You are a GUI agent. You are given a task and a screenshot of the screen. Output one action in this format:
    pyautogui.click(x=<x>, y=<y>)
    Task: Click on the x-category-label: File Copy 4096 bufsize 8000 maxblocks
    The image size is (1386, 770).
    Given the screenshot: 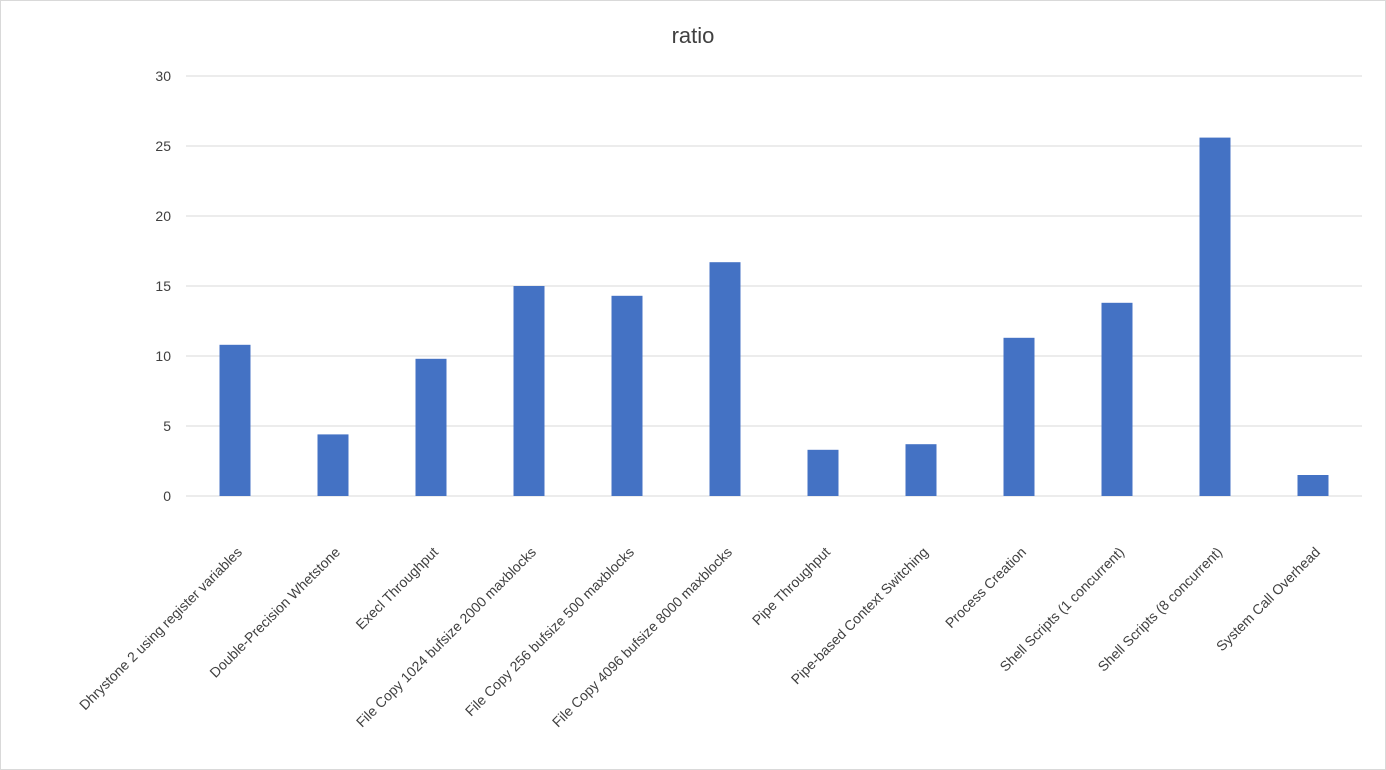 What is the action you would take?
    pyautogui.click(x=642, y=637)
    